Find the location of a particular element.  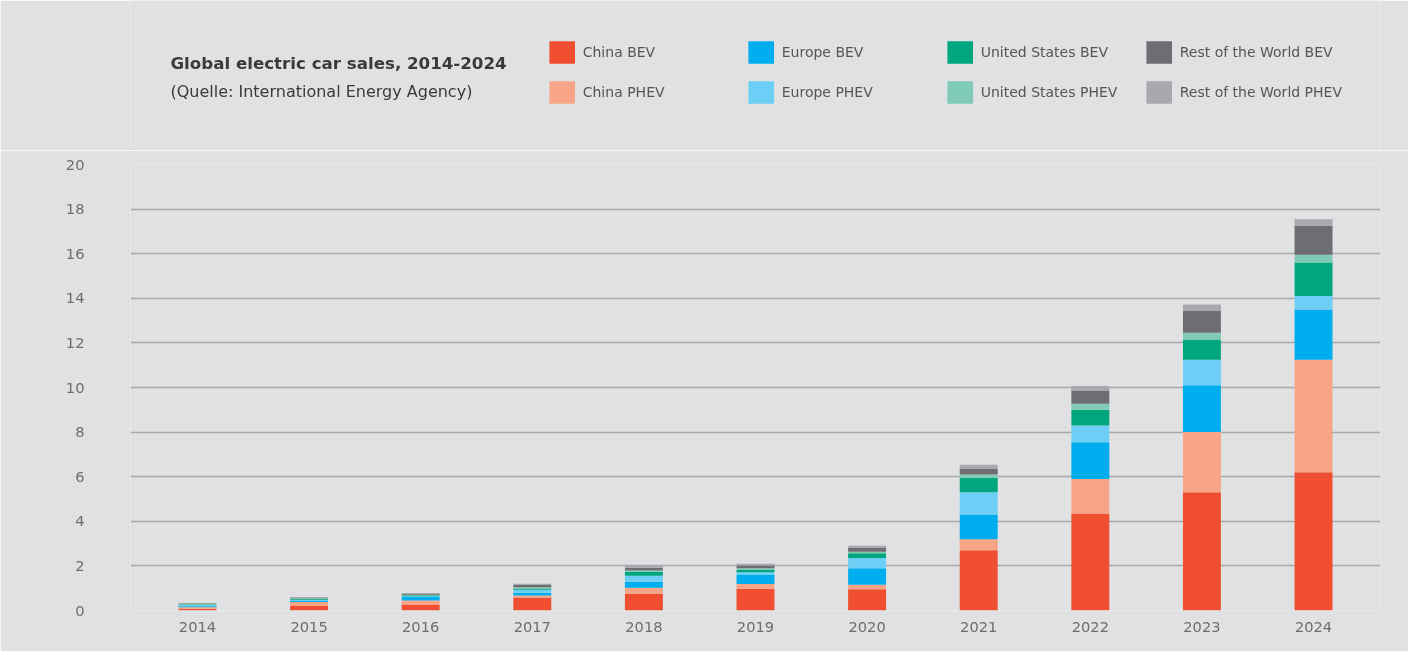

y-tick-label: 18 is located at coordinates (75, 209).